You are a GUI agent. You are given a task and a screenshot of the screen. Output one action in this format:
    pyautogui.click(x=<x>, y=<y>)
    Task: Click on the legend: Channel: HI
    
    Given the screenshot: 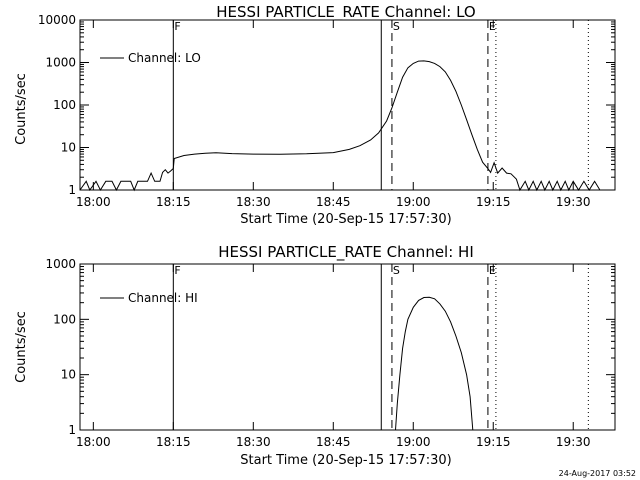 What is the action you would take?
    pyautogui.click(x=149, y=298)
    